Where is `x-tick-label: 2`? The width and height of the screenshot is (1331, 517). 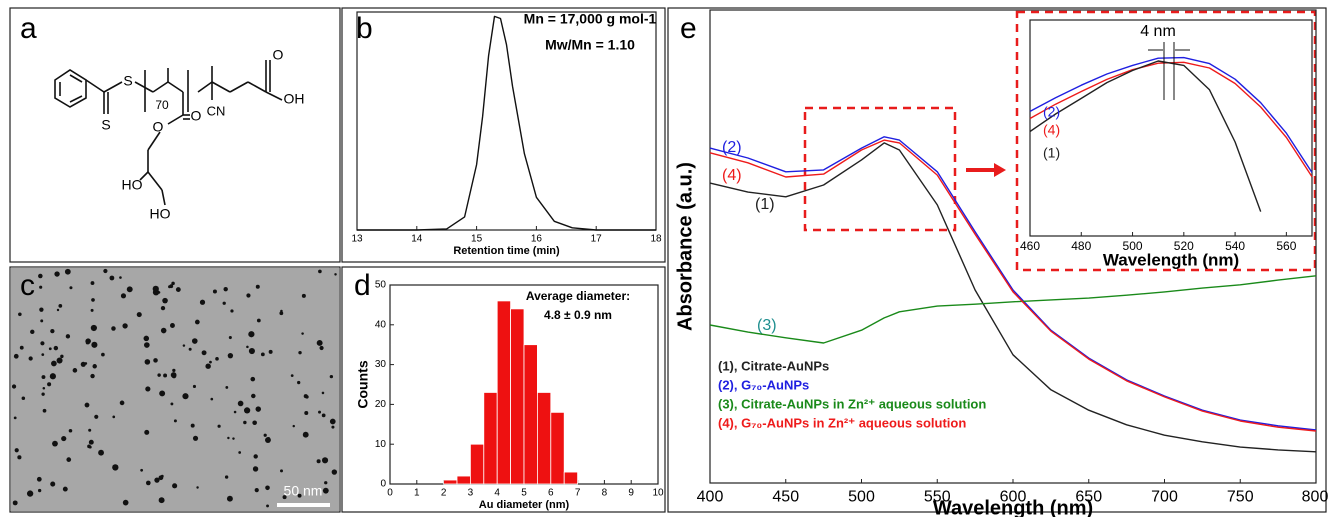
x-tick-label: 2 is located at coordinates (444, 493).